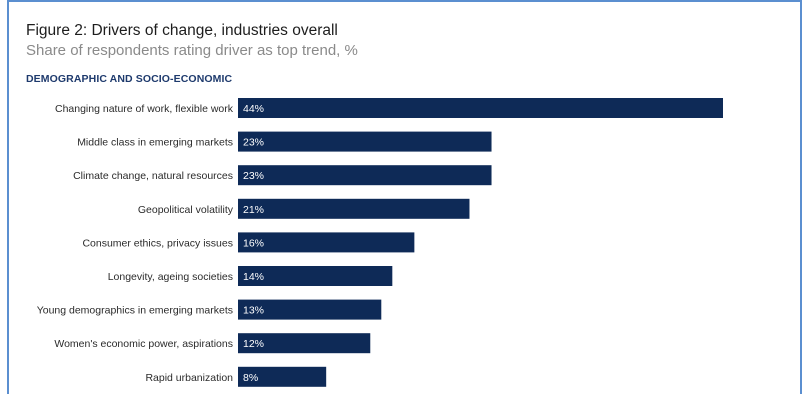 The width and height of the screenshot is (807, 394). I want to click on bar-row: Climate change, natural resources 23%, so click(282, 175).